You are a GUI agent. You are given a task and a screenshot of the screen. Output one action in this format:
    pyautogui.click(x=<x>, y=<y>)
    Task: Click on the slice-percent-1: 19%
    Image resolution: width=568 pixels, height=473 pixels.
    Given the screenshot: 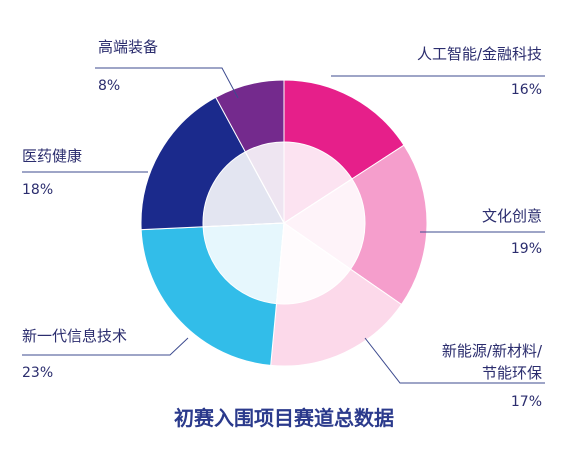 What is the action you would take?
    pyautogui.click(x=526, y=249)
    